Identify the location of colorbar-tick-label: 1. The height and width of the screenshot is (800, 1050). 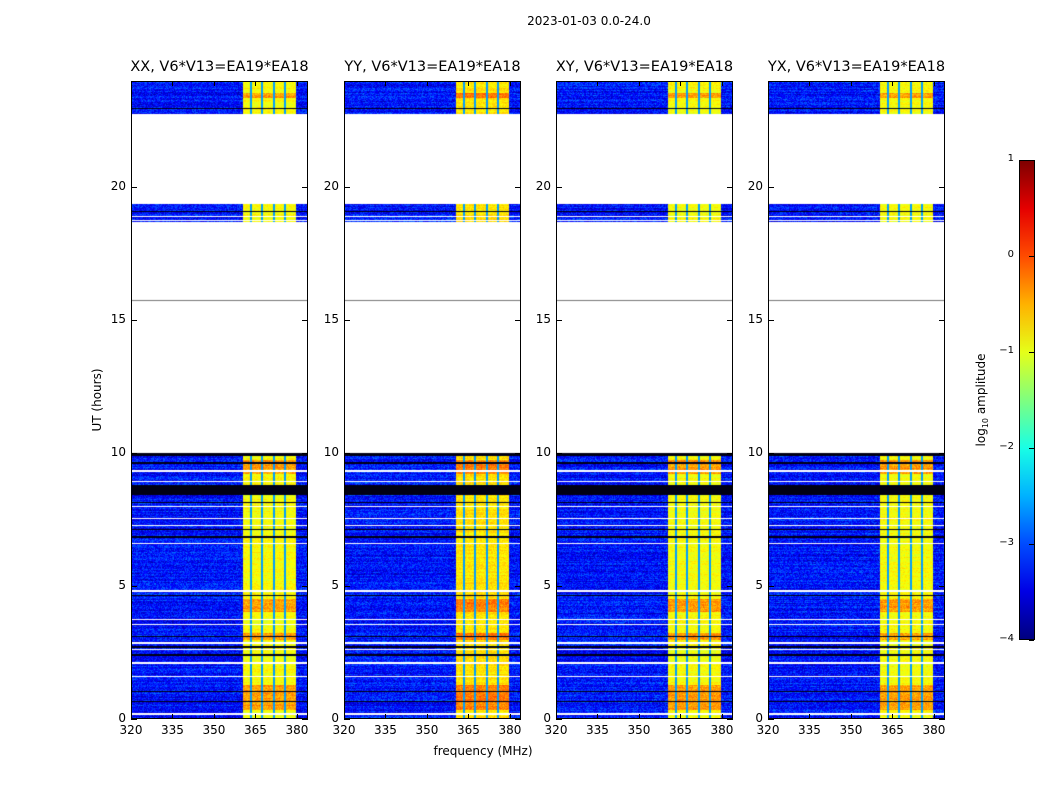
(1010, 158).